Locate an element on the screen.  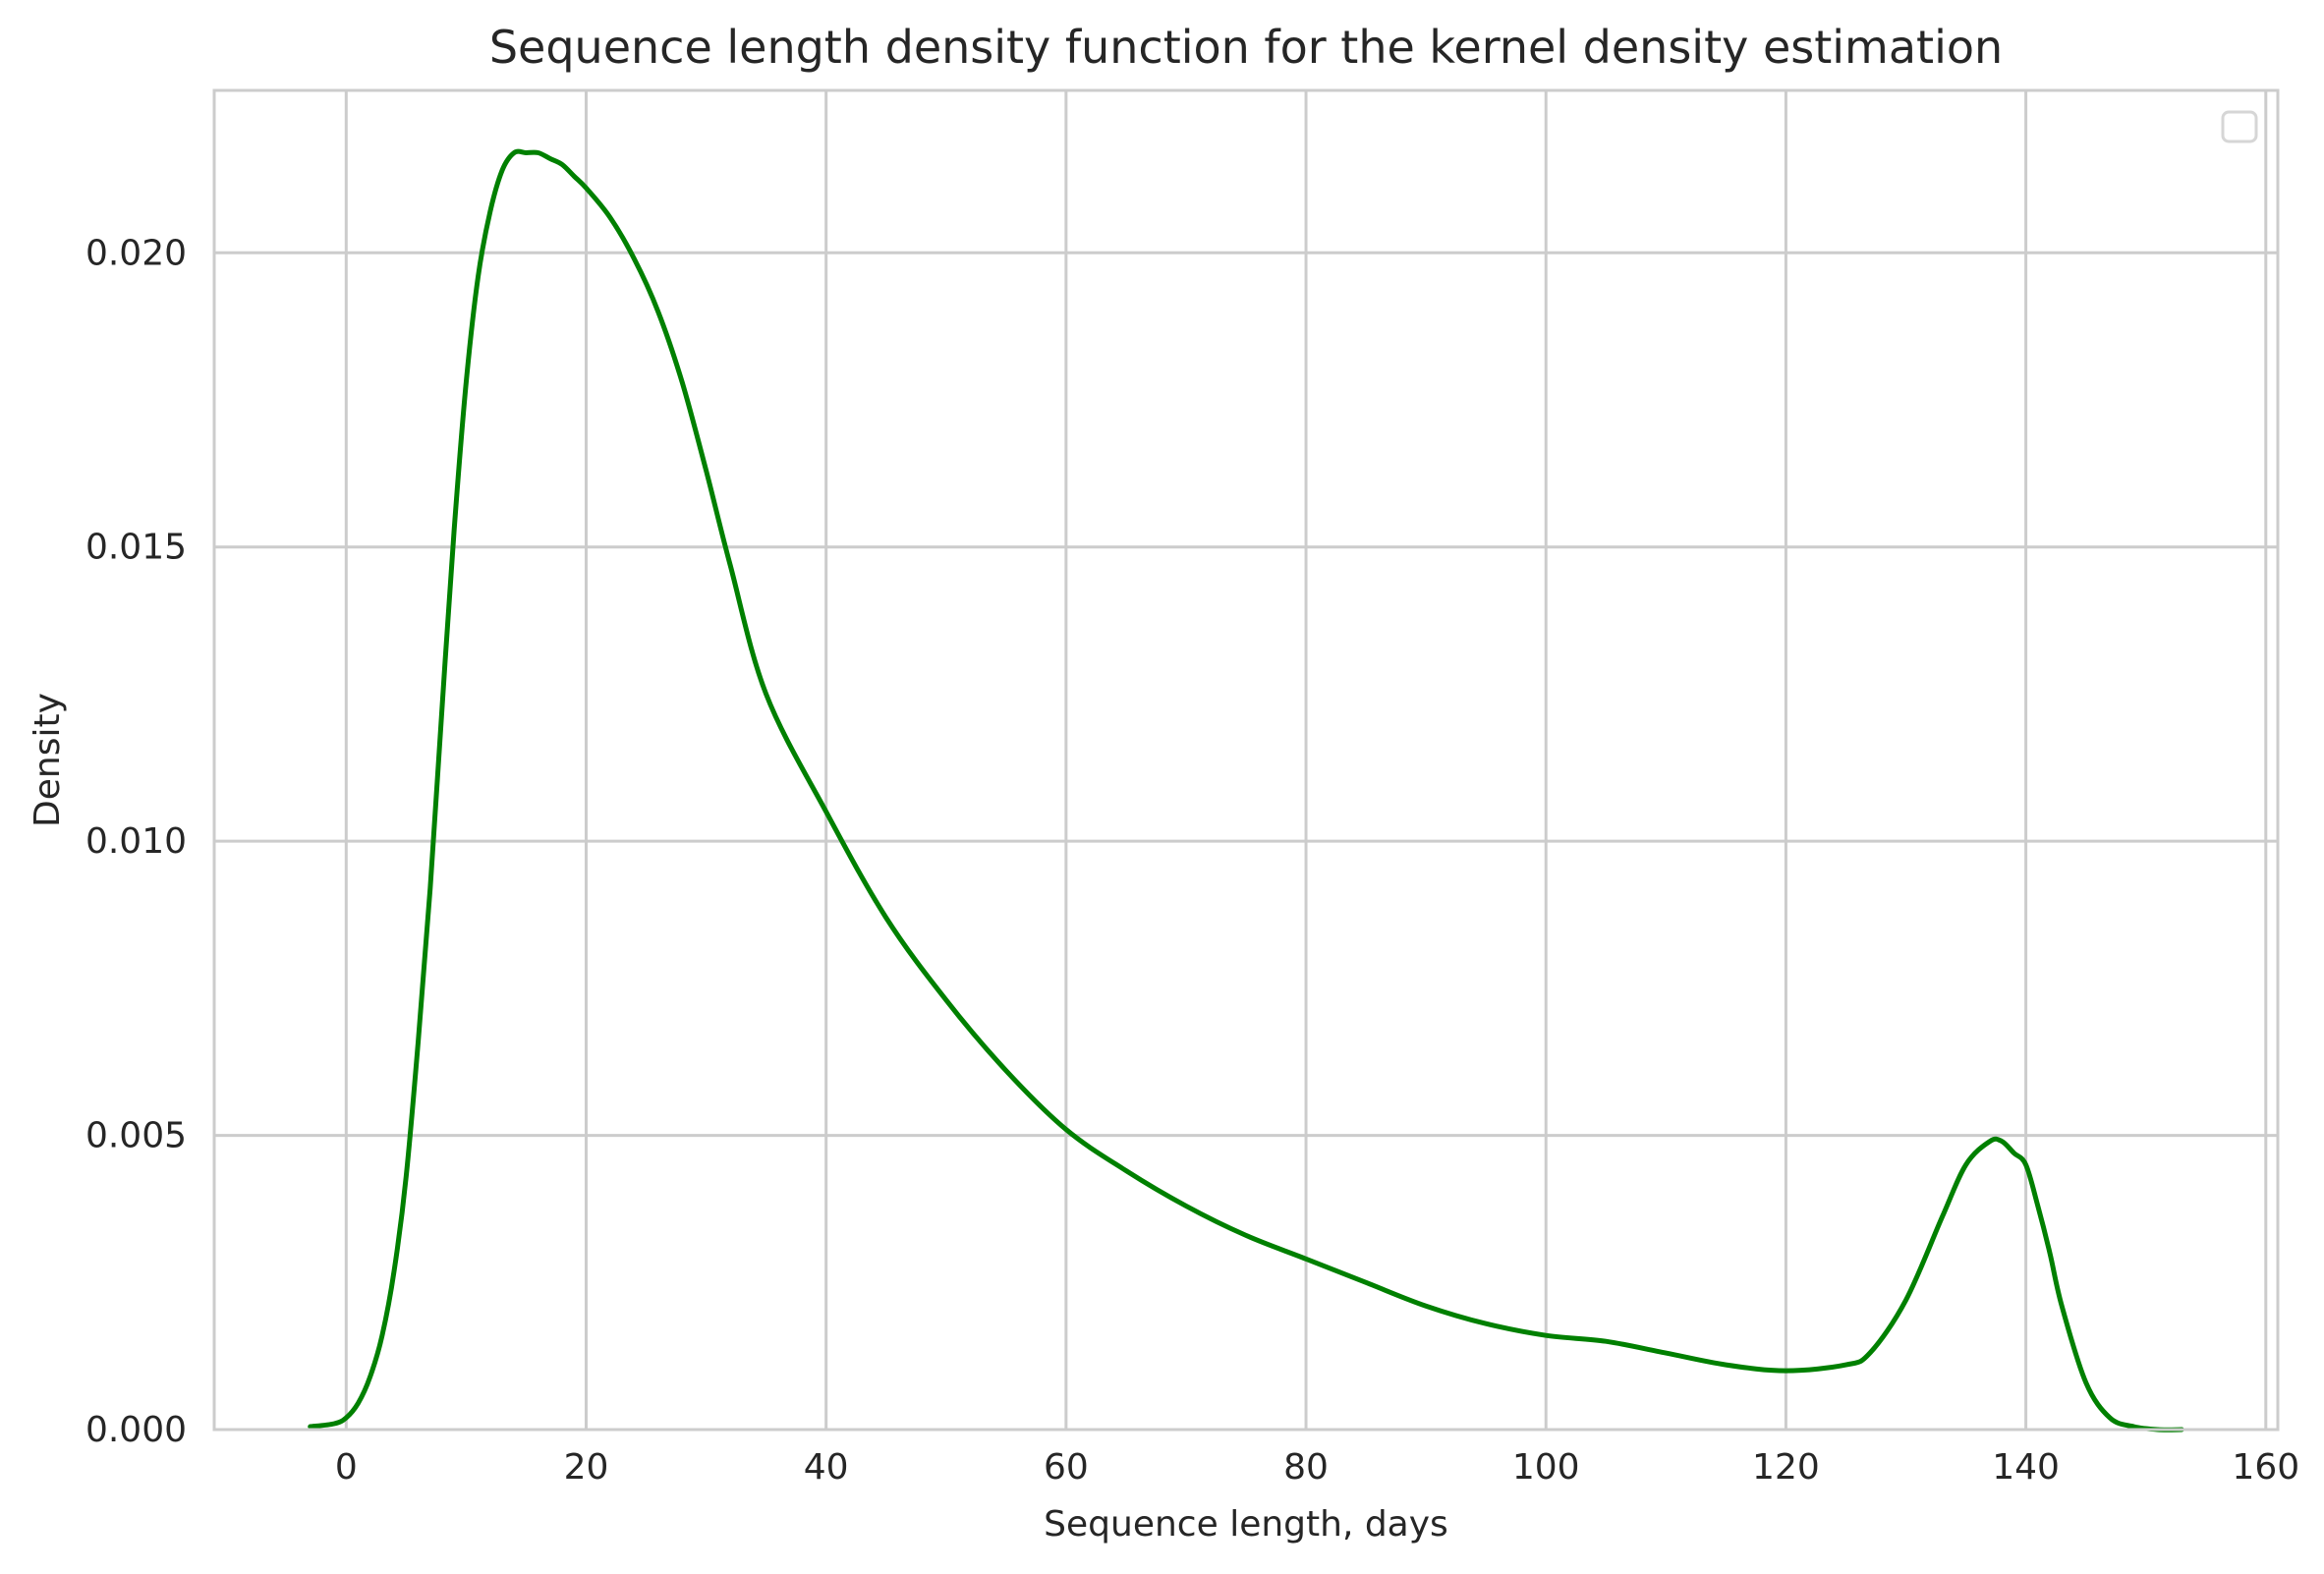
y-tick-labels: 0.000 0.005 0.010 0.015 0.020 is located at coordinates (136, 841).